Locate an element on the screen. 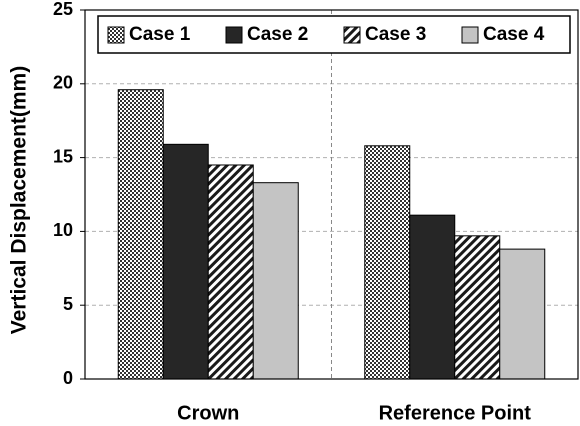  y-tick-label: 10 is located at coordinates (63, 230).